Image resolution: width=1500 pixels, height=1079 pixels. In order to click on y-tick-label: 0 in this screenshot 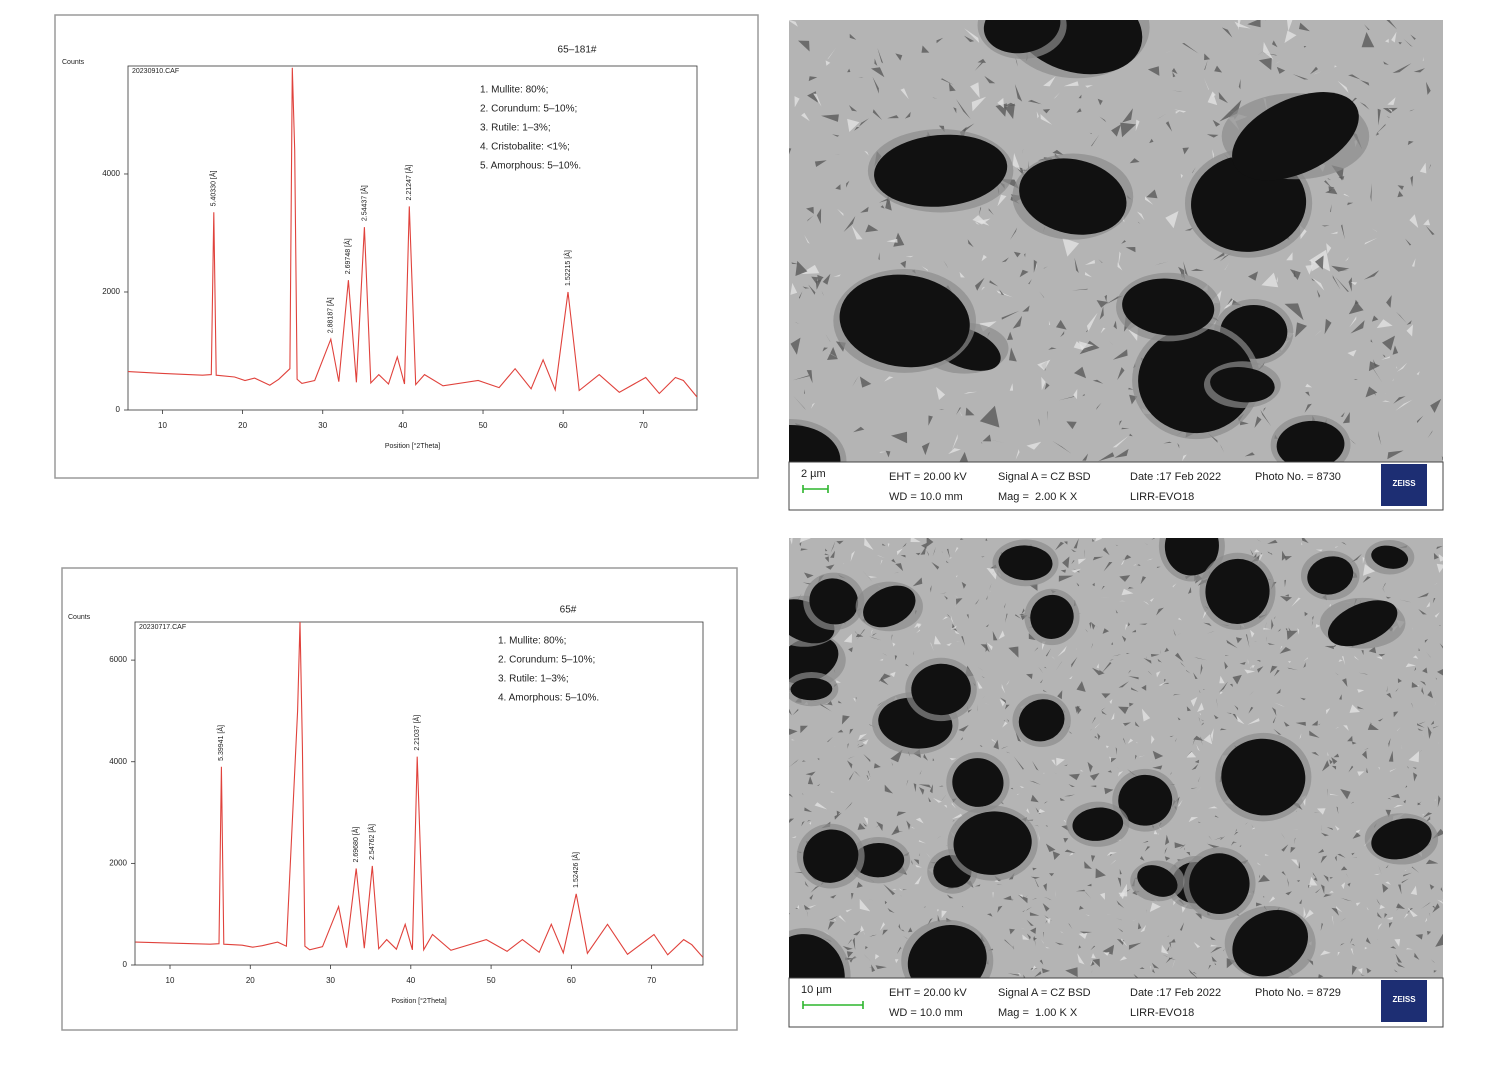, I will do `click(125, 964)`.